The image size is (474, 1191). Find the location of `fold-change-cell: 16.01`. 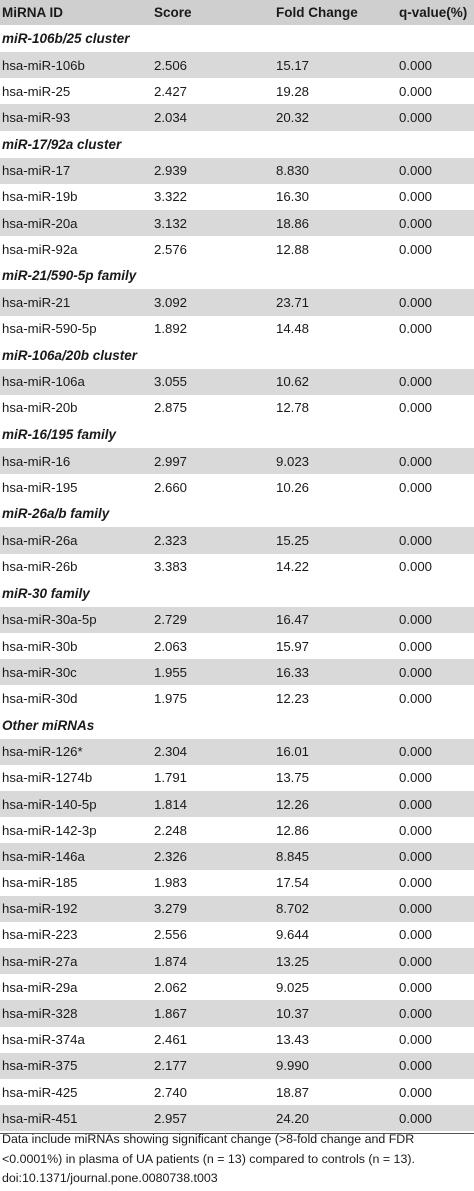

fold-change-cell: 16.01 is located at coordinates (293, 752).